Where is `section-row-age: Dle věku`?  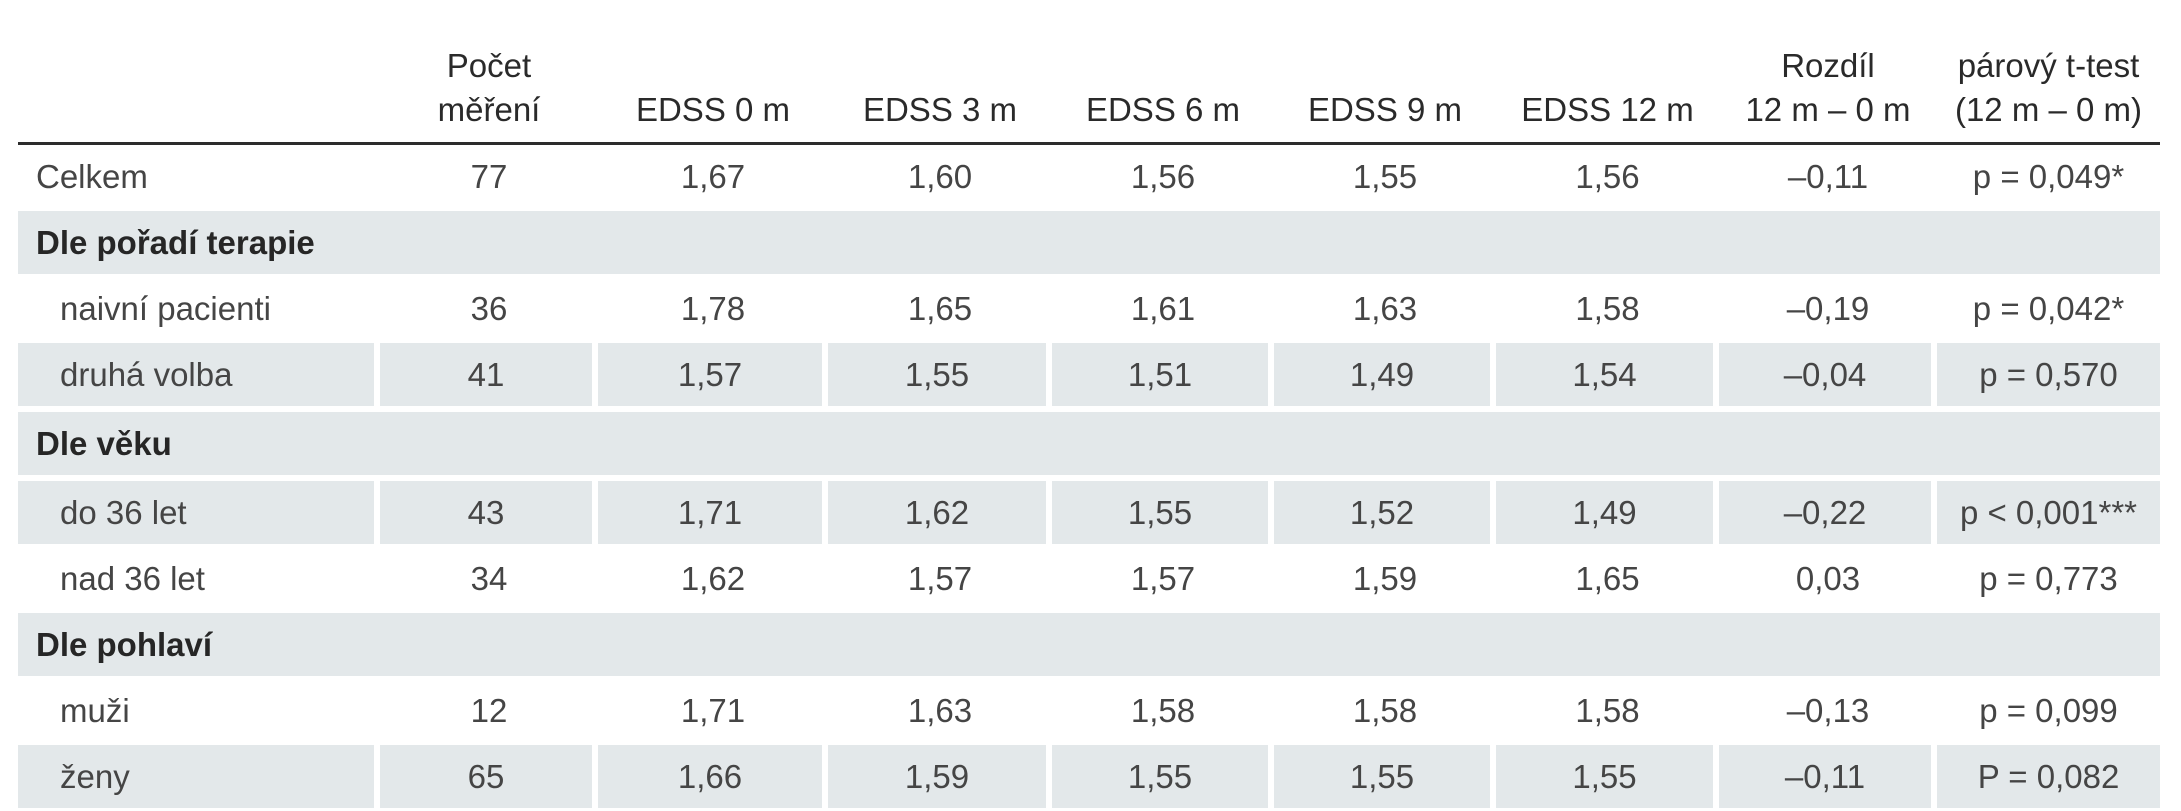
section-row-age: Dle věku is located at coordinates (1089, 443).